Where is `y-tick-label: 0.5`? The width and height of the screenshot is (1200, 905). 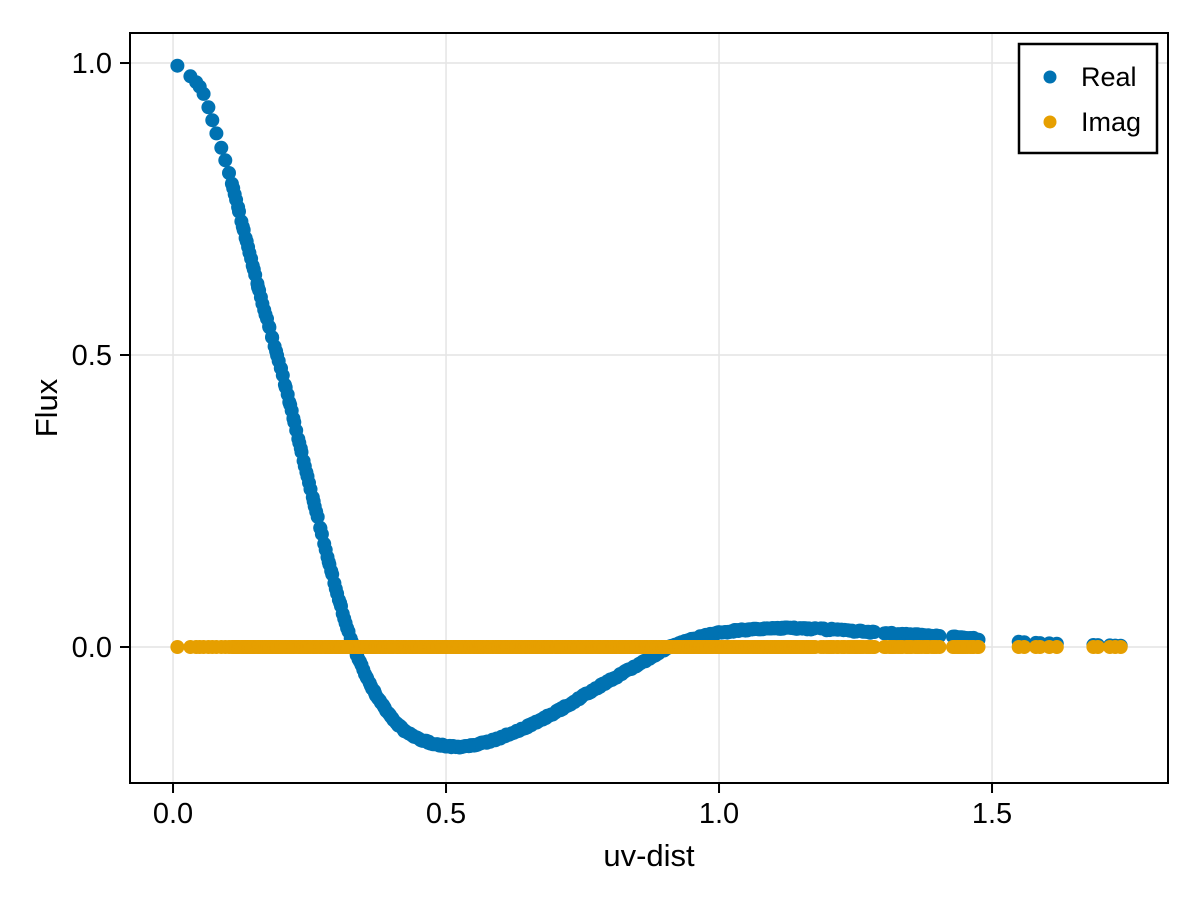
y-tick-label: 0.5 is located at coordinates (92, 356).